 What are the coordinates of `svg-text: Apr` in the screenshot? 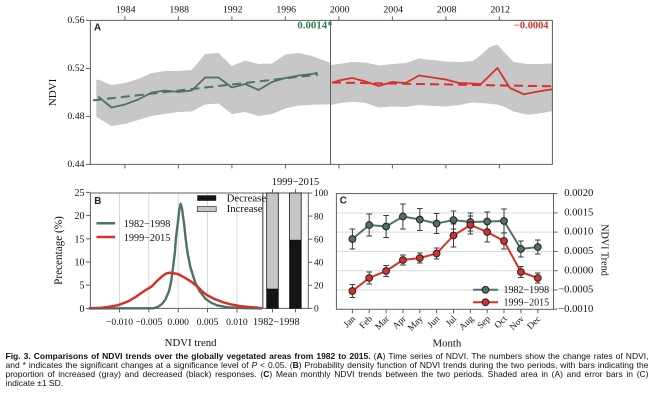 It's located at (400, 323).